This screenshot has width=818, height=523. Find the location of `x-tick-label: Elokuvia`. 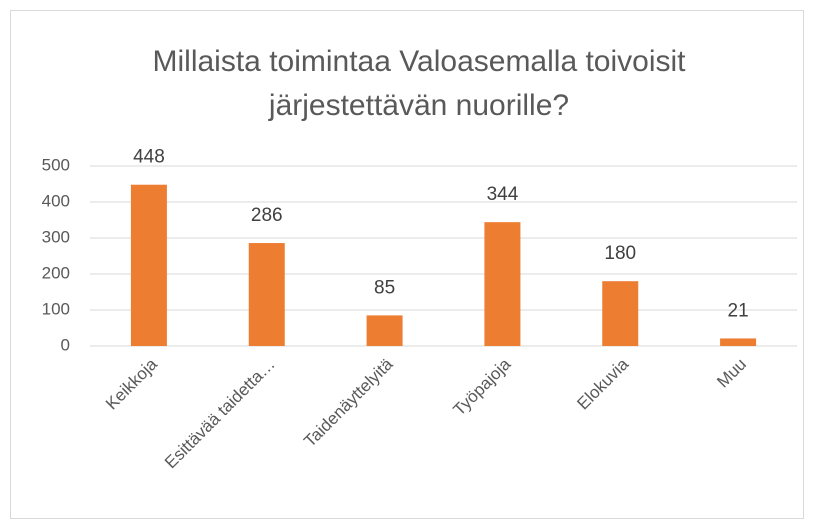

x-tick-label: Elokuvia is located at coordinates (602, 383).